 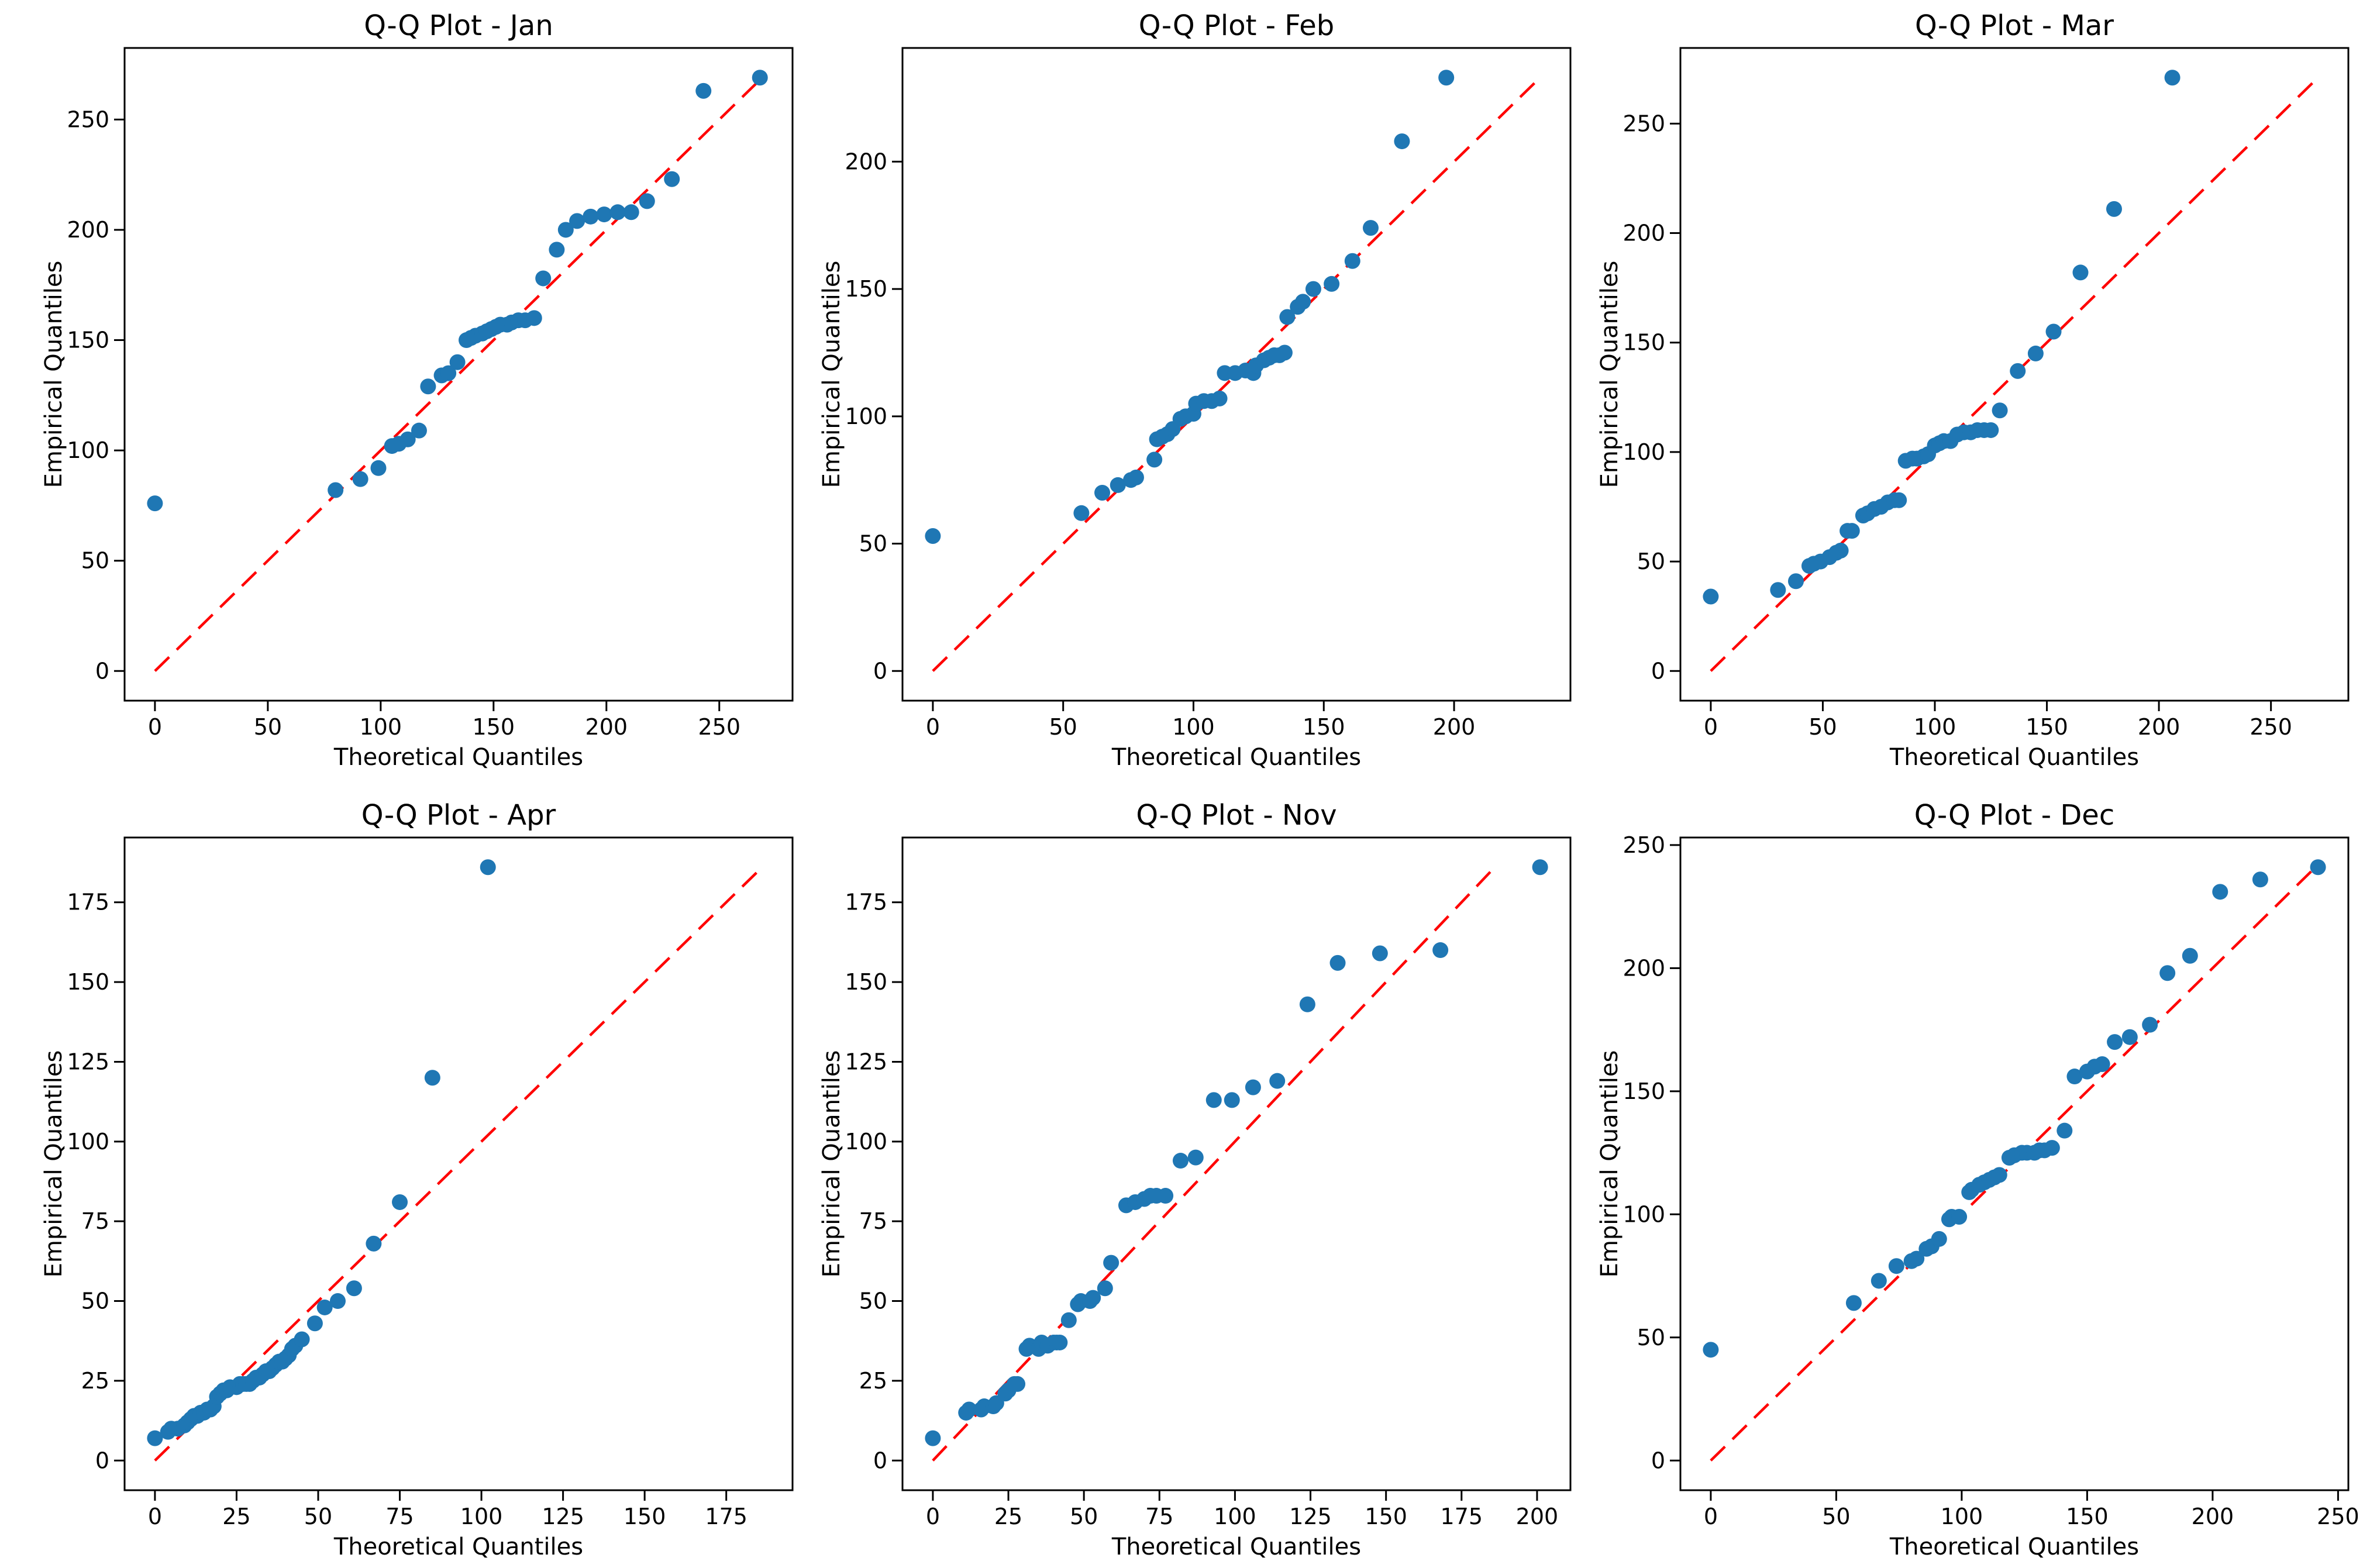 I want to click on chart-title: Q-Q Plot - Feb, so click(x=1237, y=26).